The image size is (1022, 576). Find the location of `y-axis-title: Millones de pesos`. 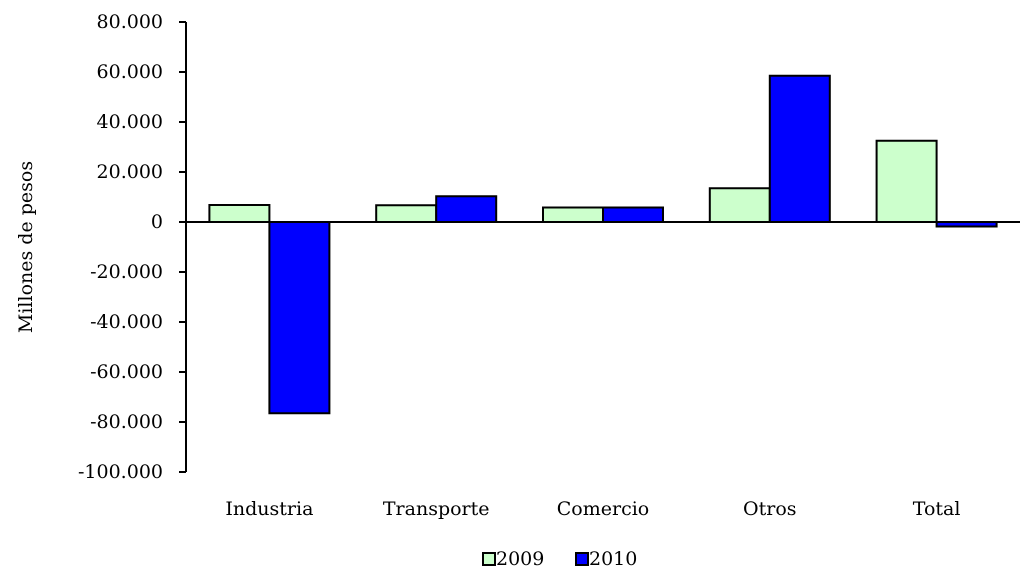

y-axis-title: Millones de pesos is located at coordinates (26, 247).